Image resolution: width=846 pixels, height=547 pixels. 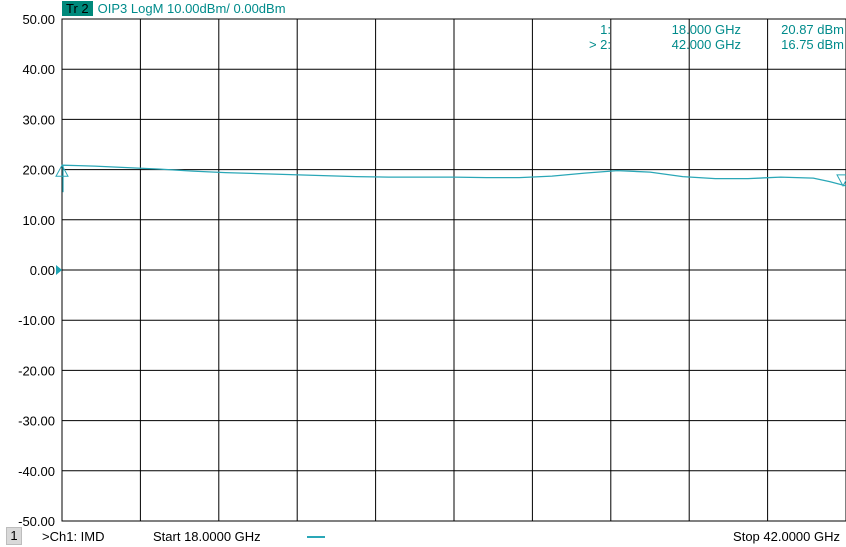 What do you see at coordinates (706, 29) in the screenshot?
I see `marker-frequency: 18.000 GHz` at bounding box center [706, 29].